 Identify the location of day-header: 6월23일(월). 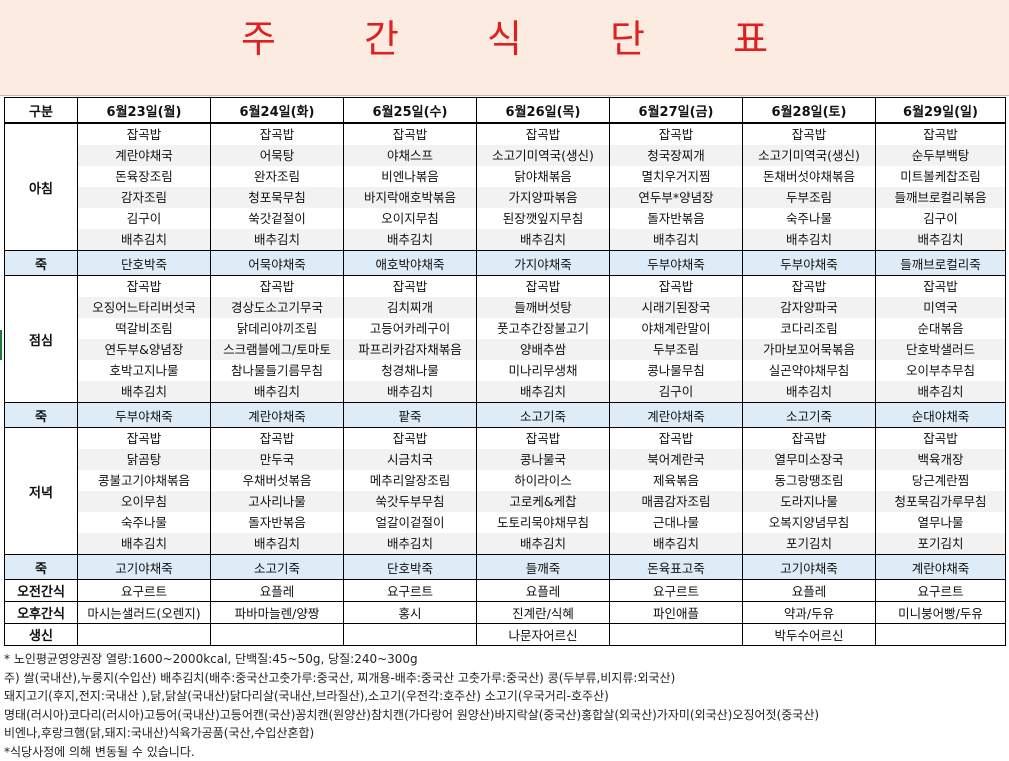
(144, 110).